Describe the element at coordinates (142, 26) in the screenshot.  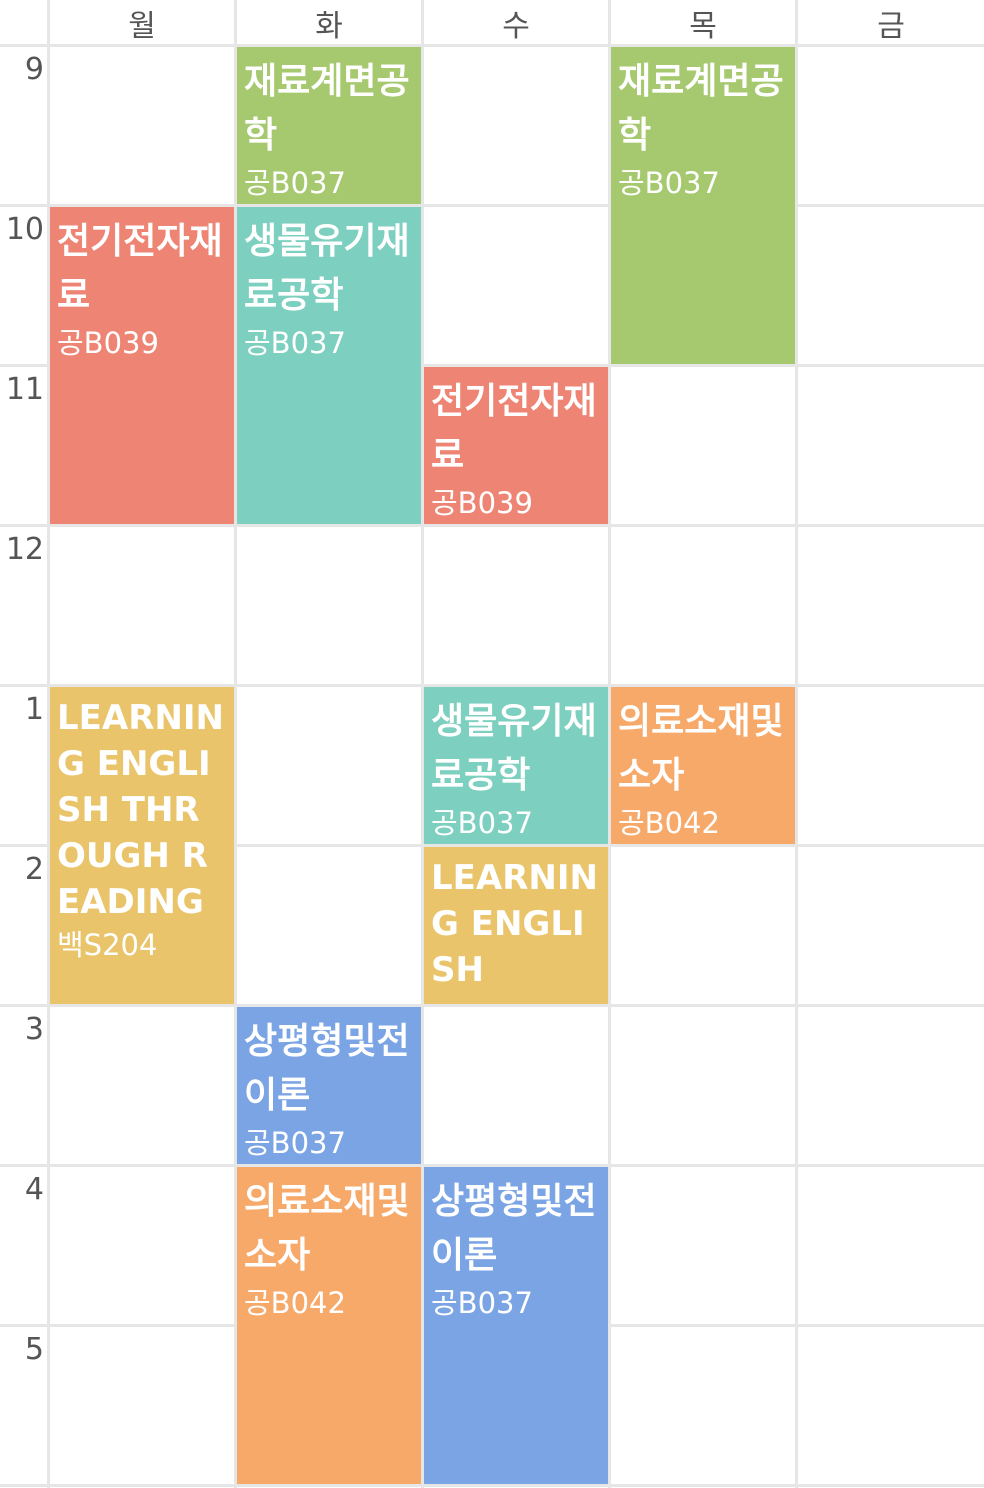
I see `day-header-mon: 월` at that location.